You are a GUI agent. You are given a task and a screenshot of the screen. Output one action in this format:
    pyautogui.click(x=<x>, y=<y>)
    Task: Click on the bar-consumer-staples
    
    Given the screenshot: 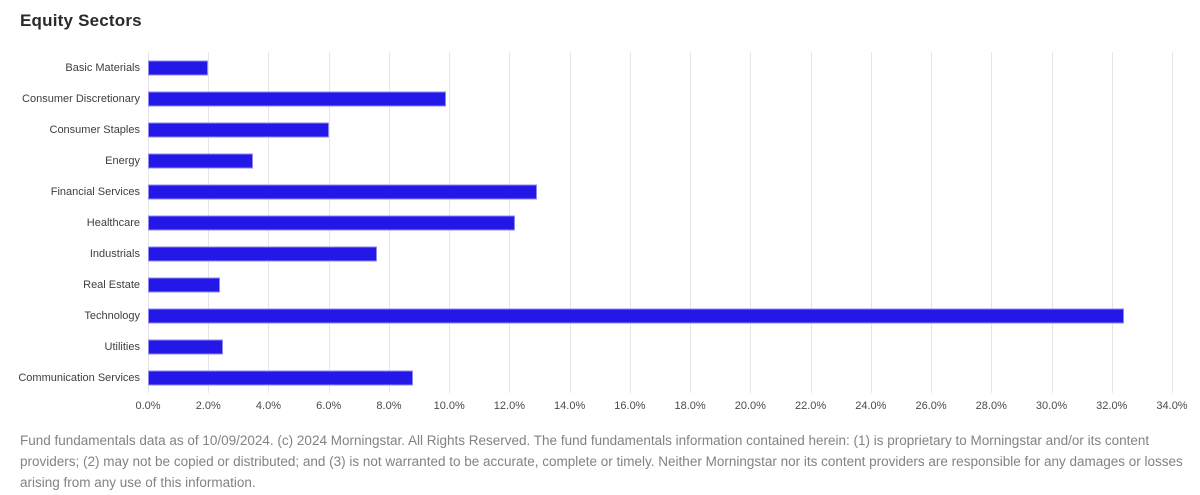 What is the action you would take?
    pyautogui.click(x=238, y=129)
    